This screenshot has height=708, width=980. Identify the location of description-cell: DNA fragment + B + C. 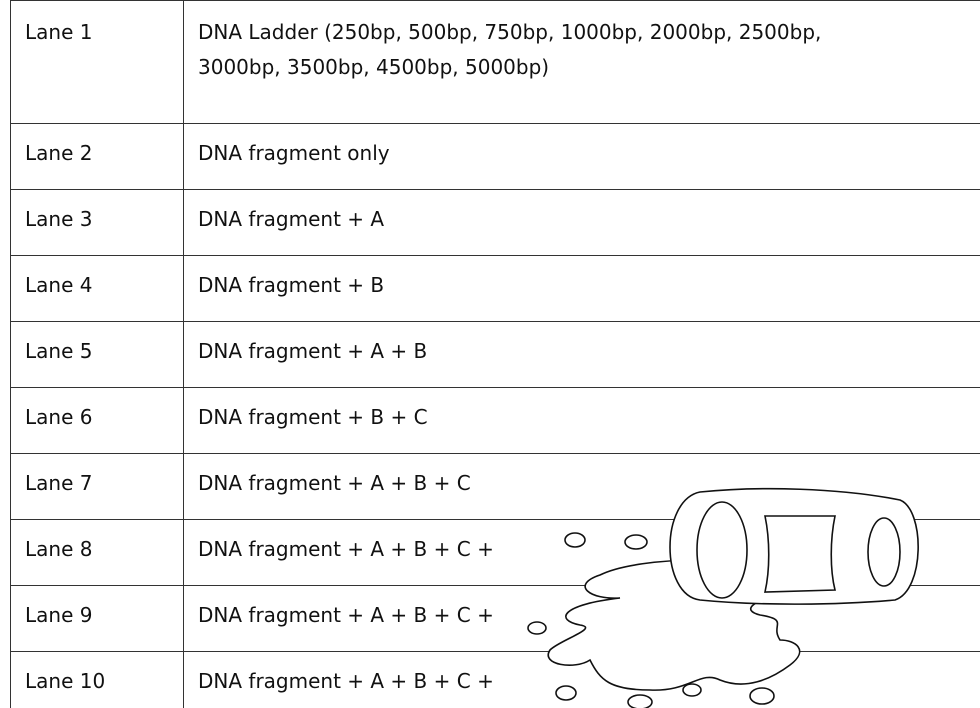
(581, 420).